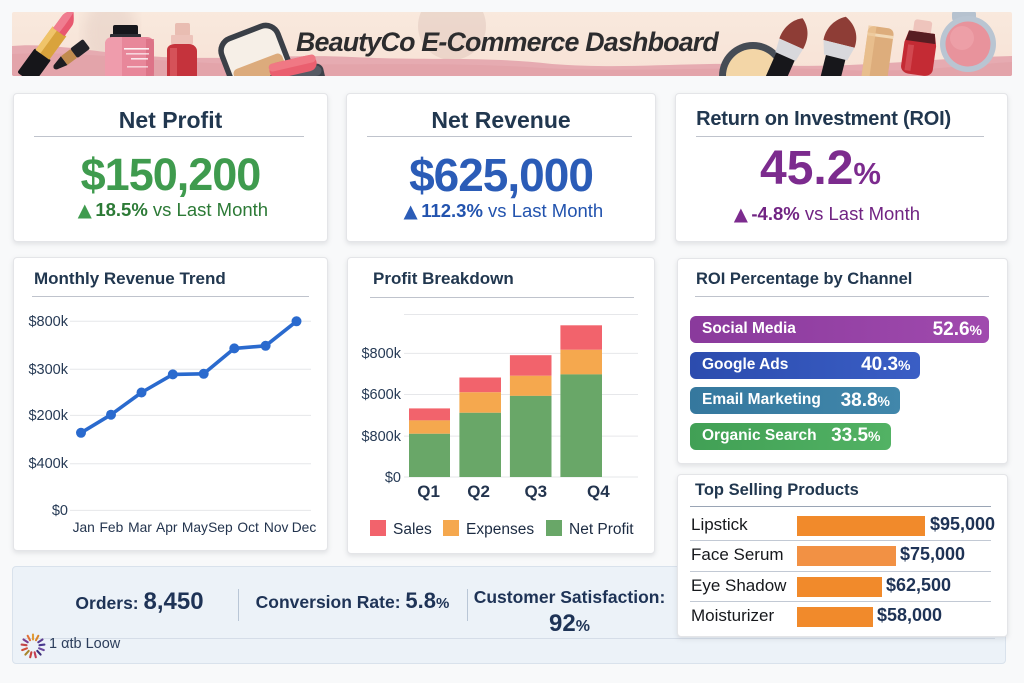 The image size is (1024, 683). I want to click on svg-text: $200k, so click(48, 416).